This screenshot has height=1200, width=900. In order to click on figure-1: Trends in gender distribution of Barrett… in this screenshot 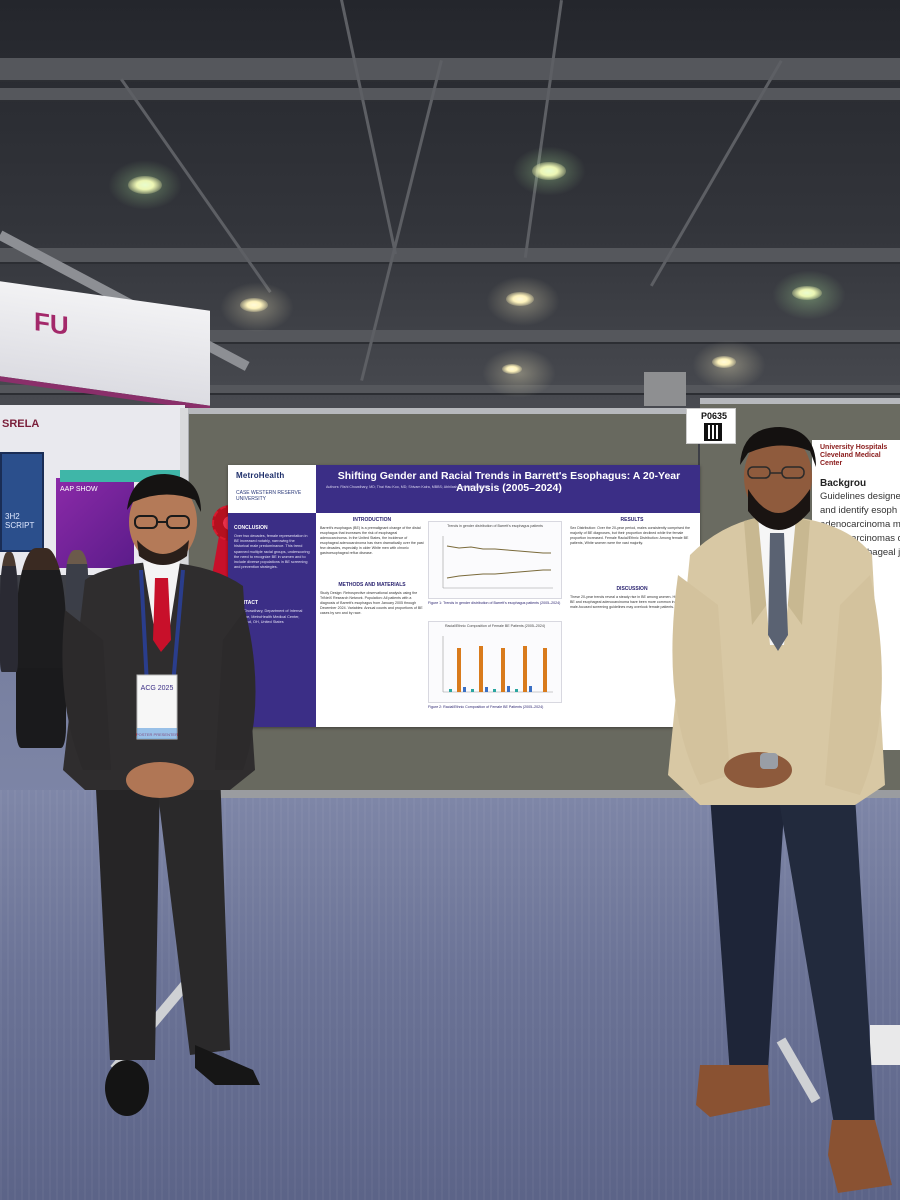, I will do `click(495, 560)`.